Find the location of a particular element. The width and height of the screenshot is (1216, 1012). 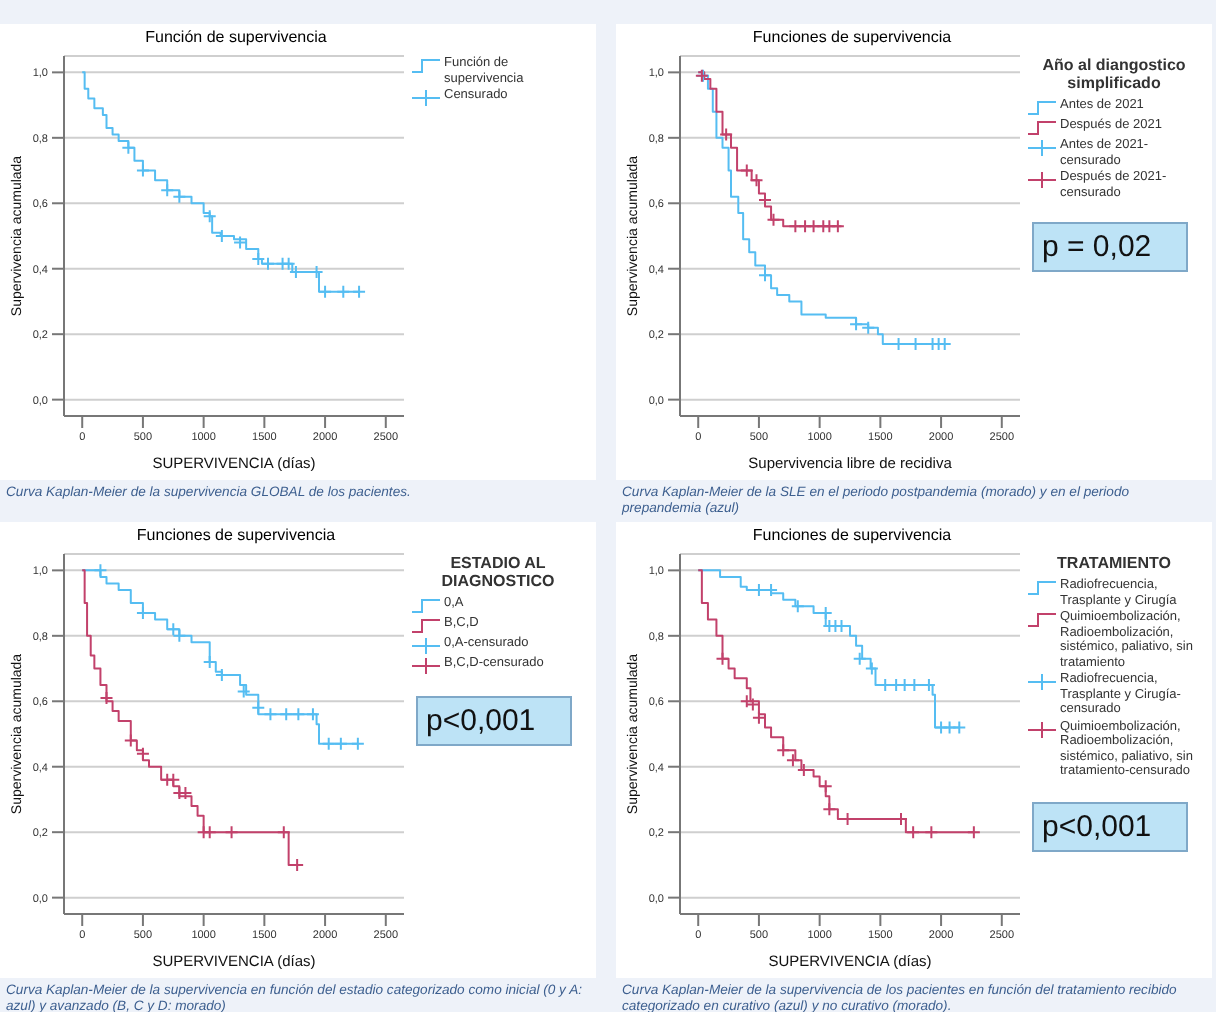

legend-title: Año al diangostico simplificado is located at coordinates (1114, 74).